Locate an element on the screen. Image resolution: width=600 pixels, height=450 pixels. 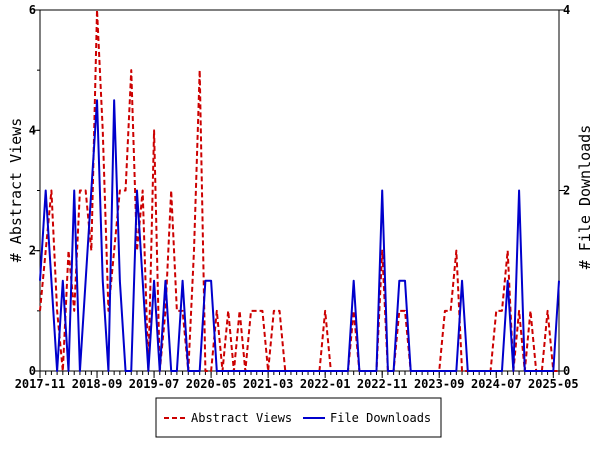
y-left-tick-label: 4 is located at coordinates (32, 130).